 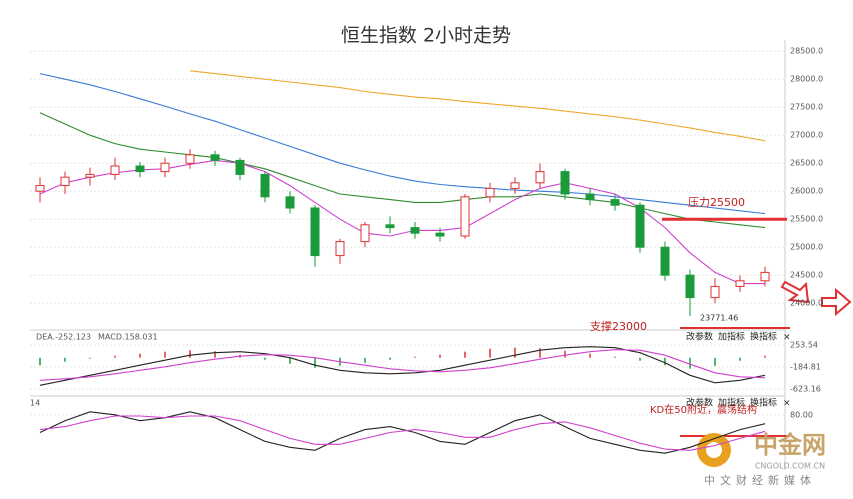 What do you see at coordinates (790, 466) in the screenshot?
I see `logo-url: CNGOLD.COM.CN` at bounding box center [790, 466].